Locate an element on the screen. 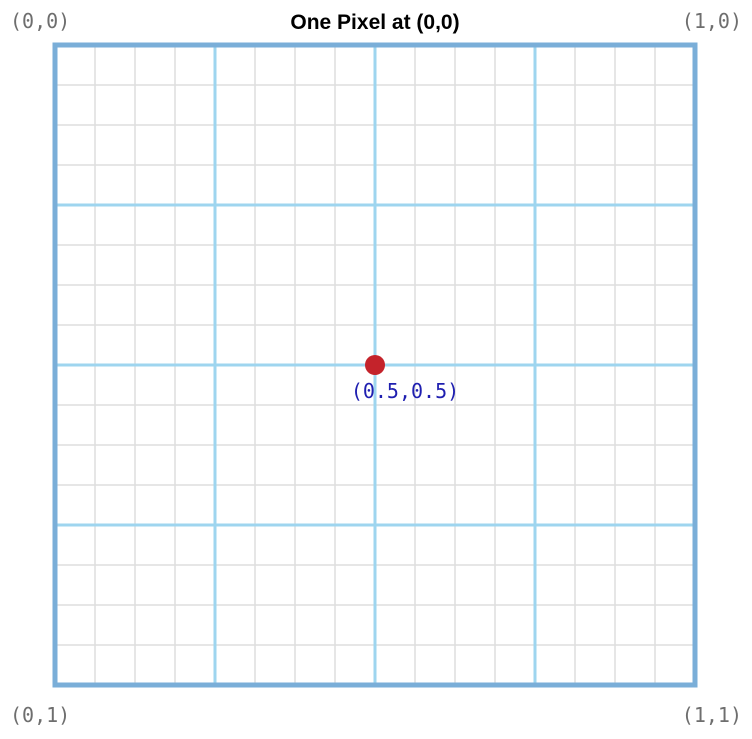 This screenshot has height=739, width=752. title: One Pixel at (0,0) is located at coordinates (374, 22).